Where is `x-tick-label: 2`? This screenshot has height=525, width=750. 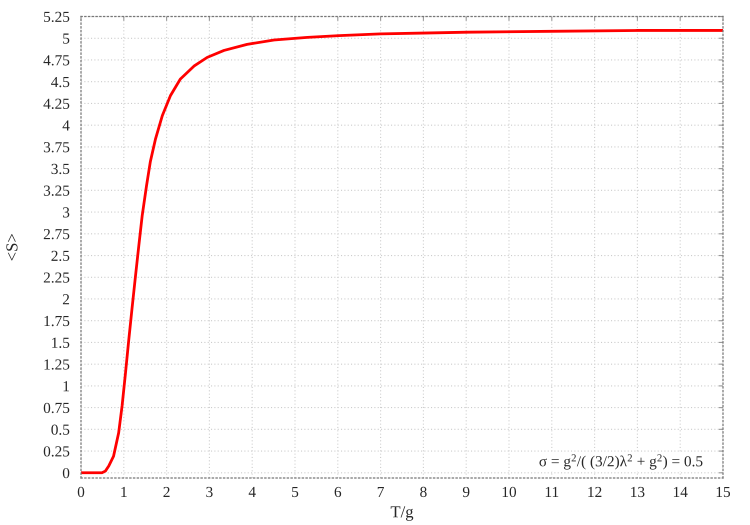 x-tick-label: 2 is located at coordinates (166, 491).